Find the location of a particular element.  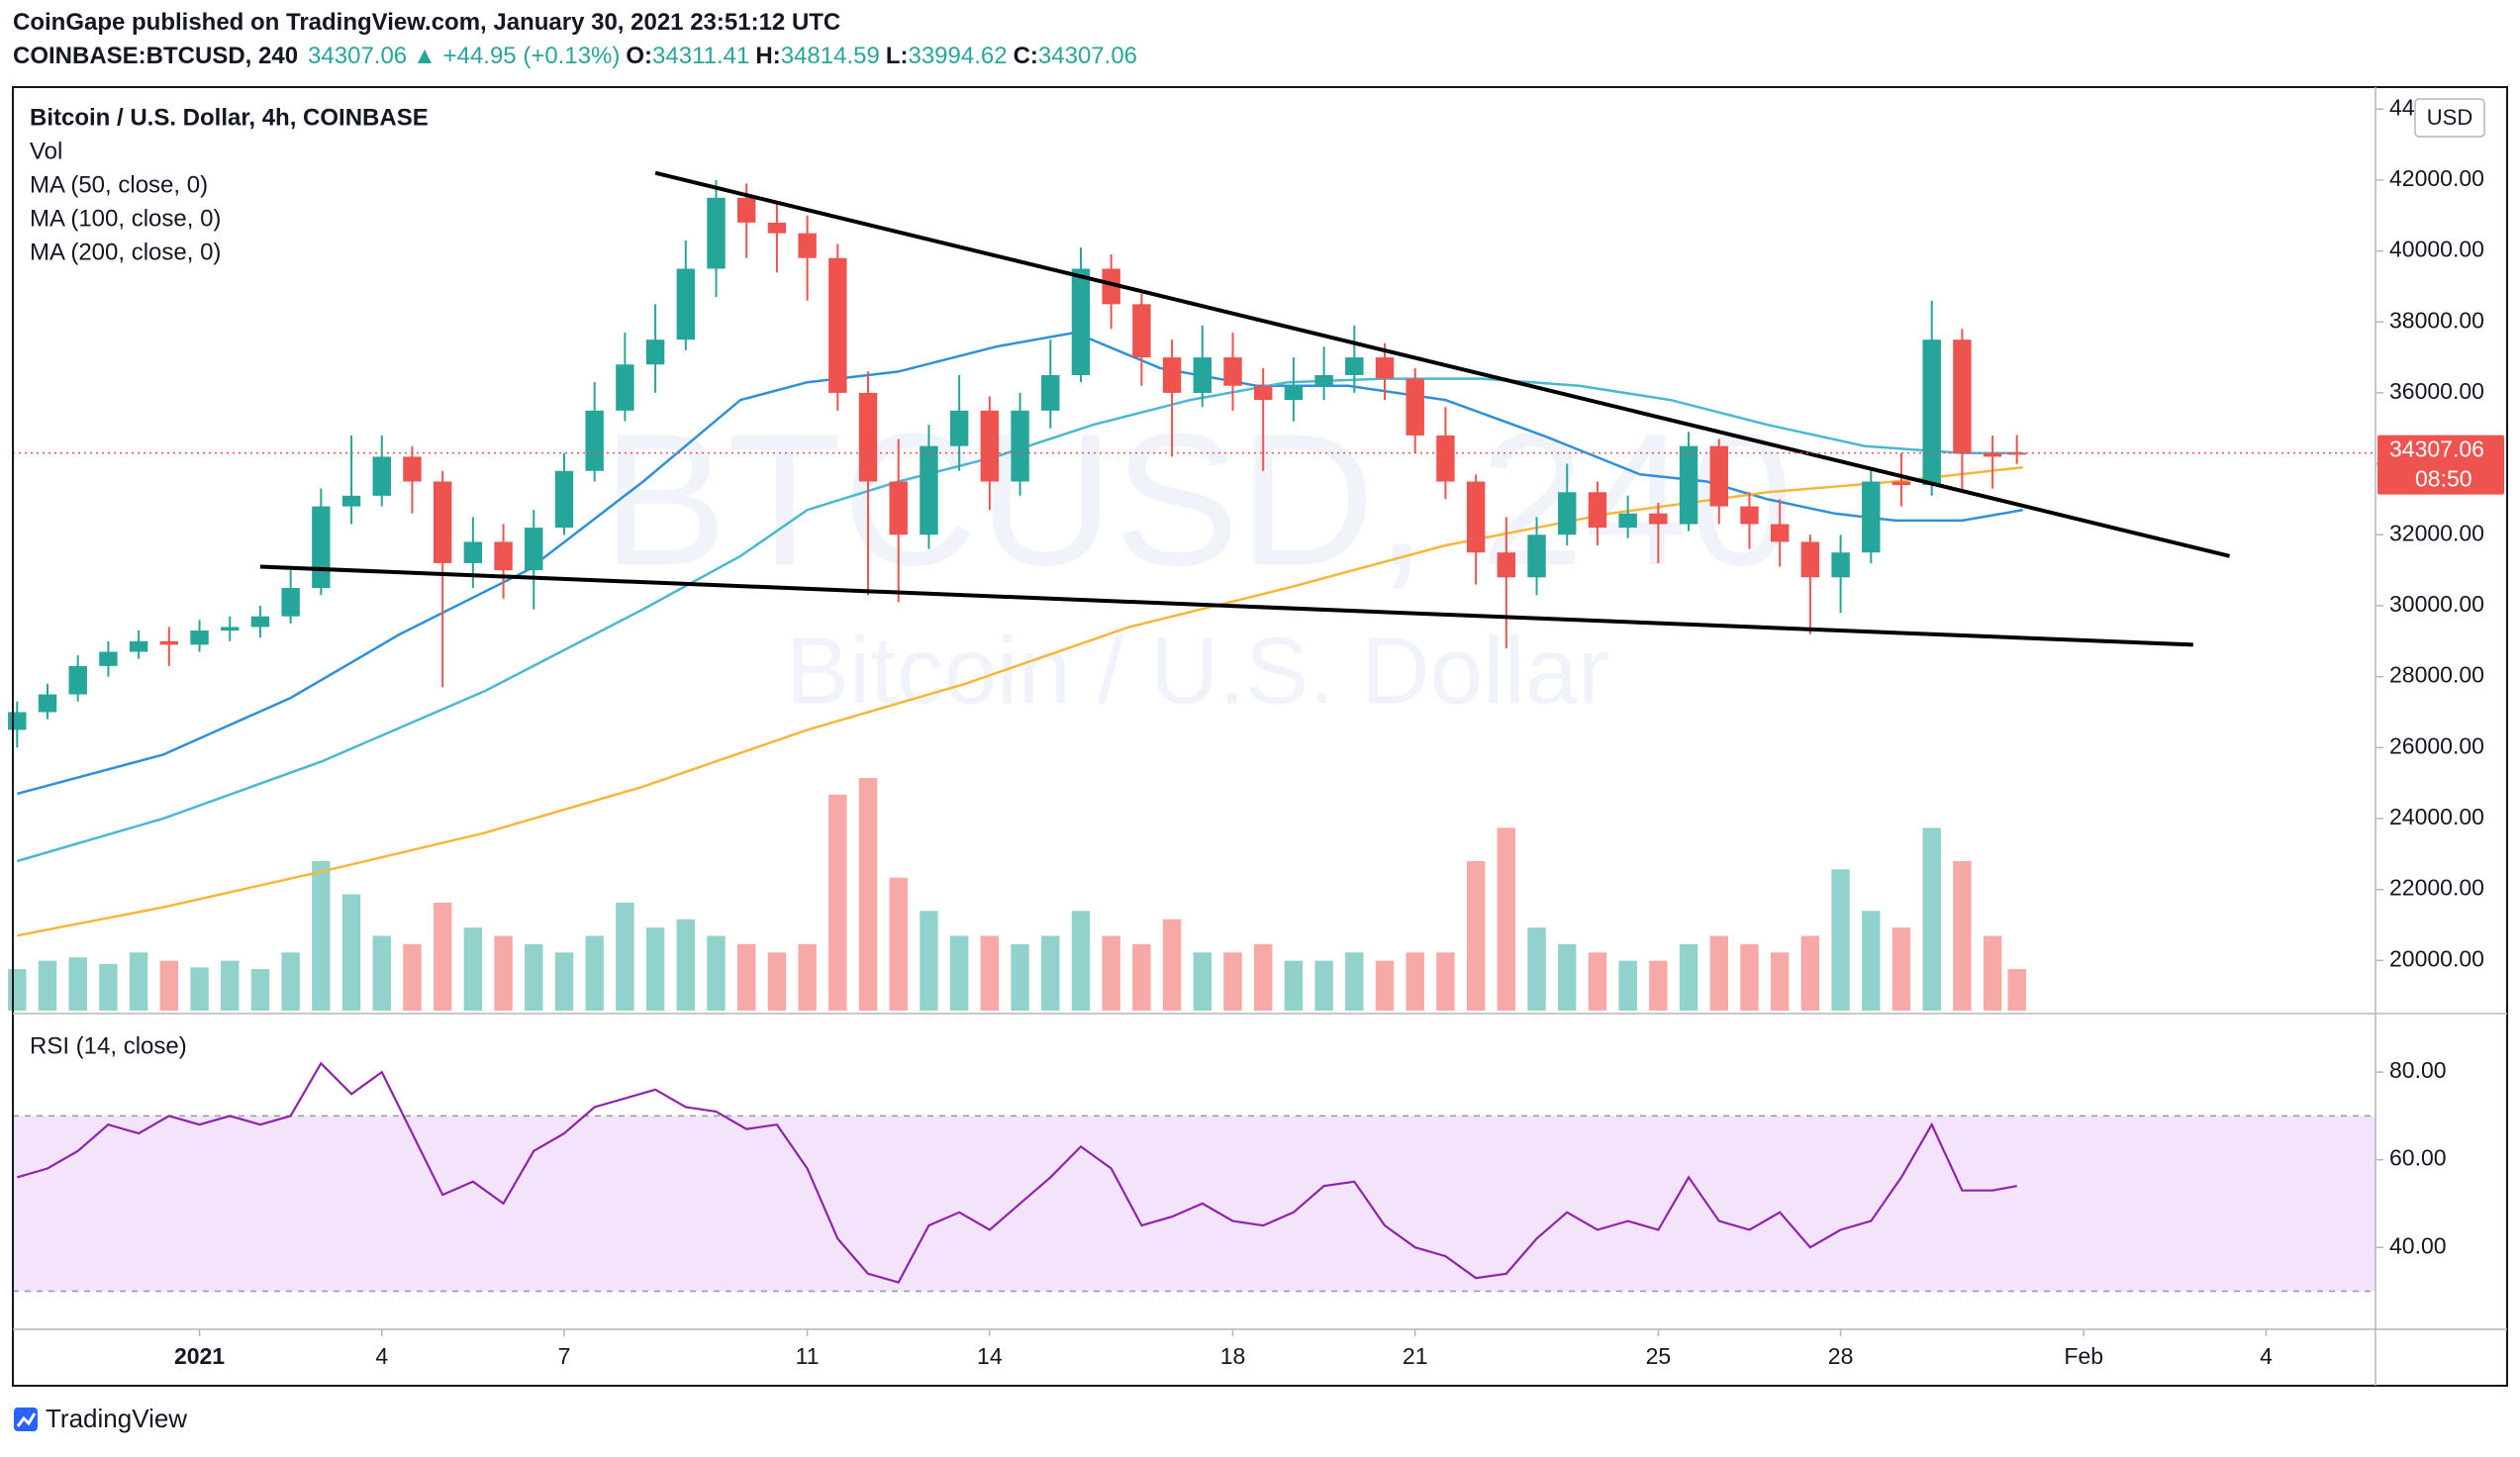

rsi-line is located at coordinates (1016, 1173).